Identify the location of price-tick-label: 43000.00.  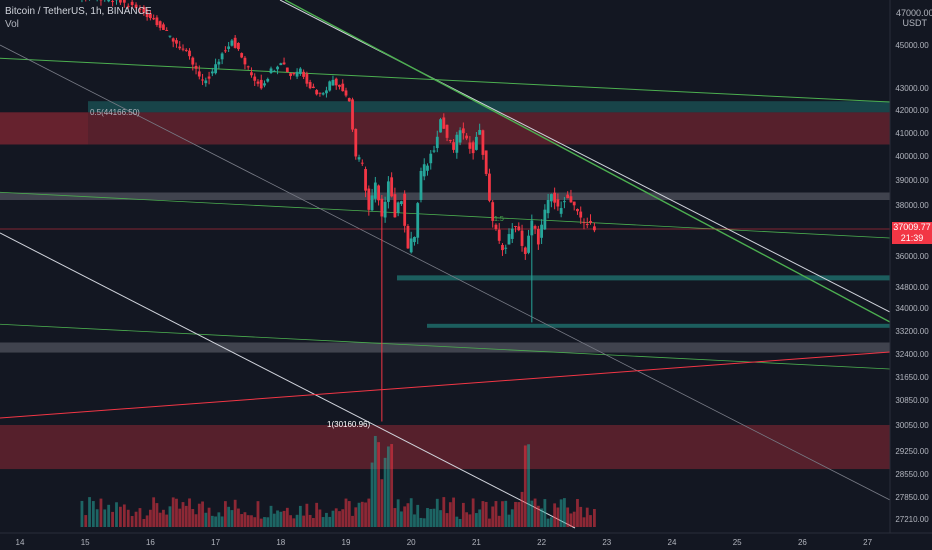
(912, 88).